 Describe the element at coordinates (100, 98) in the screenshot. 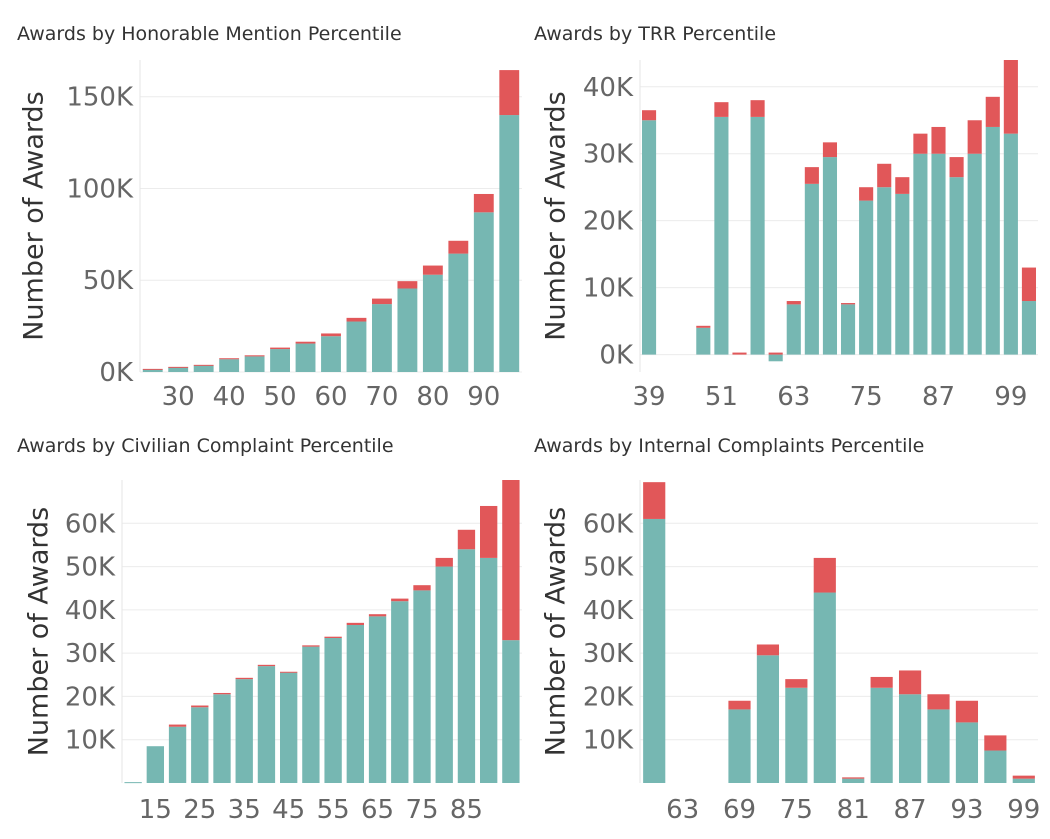

I see `y-tick-label: 150K` at that location.